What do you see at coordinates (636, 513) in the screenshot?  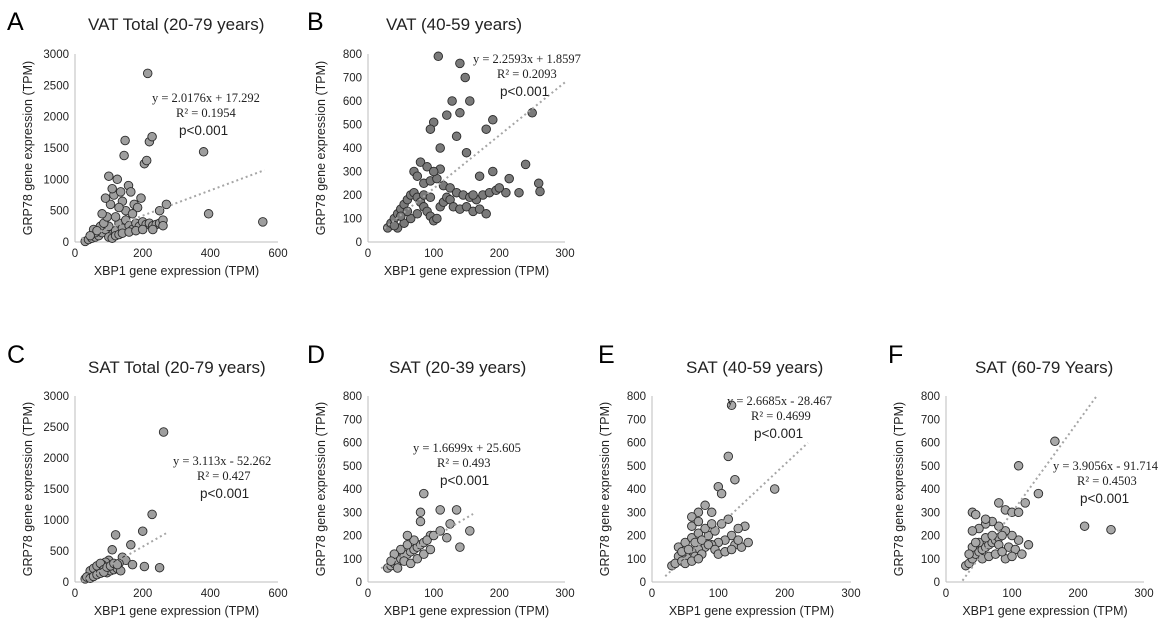 I see `panel-e-y-tick-label: 300` at bounding box center [636, 513].